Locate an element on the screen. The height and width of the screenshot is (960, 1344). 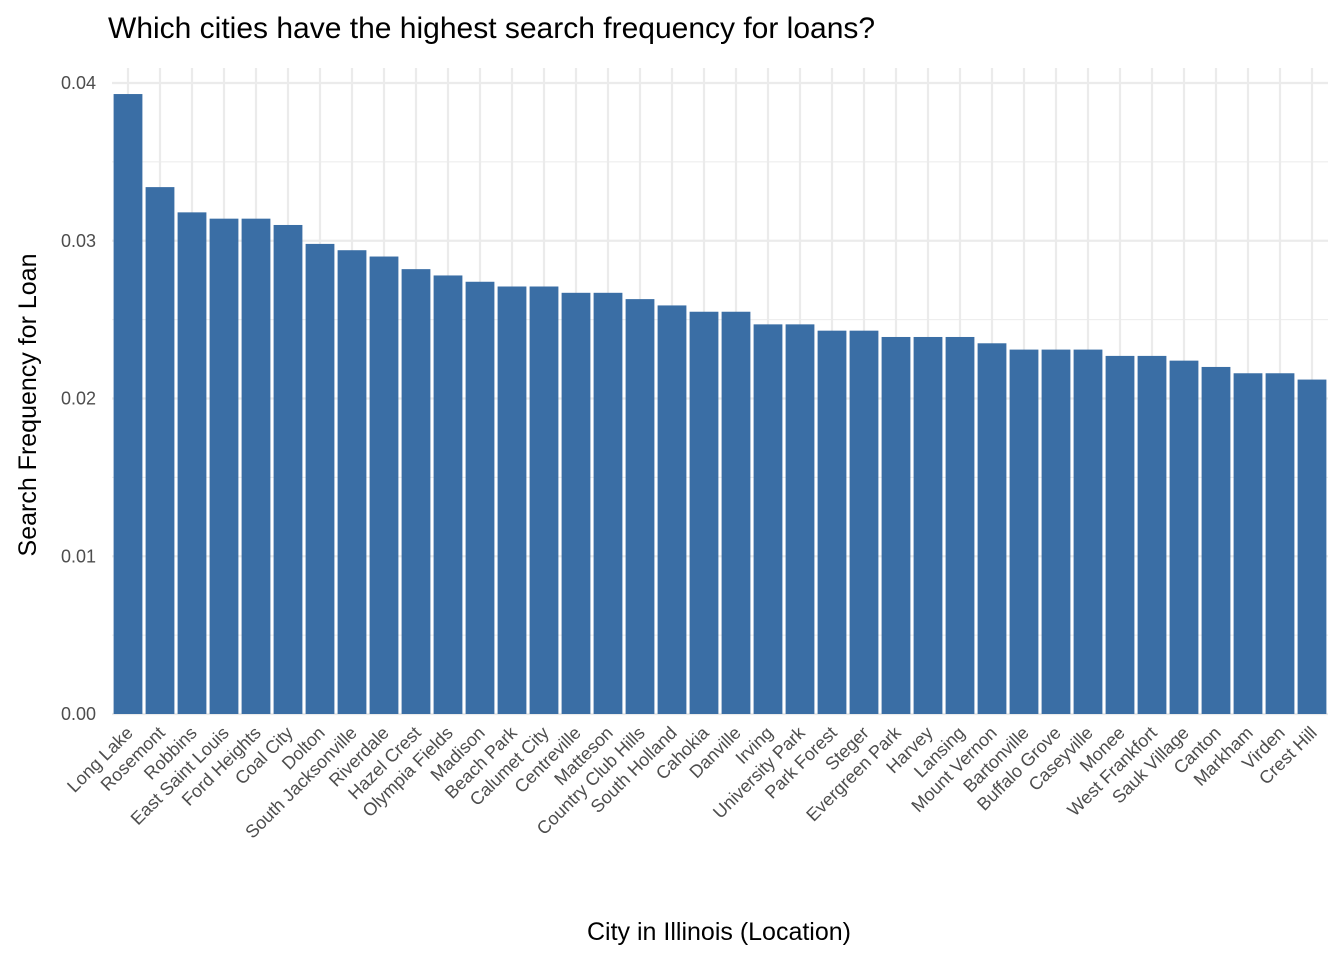
bar-crest-hill is located at coordinates (1312, 546).